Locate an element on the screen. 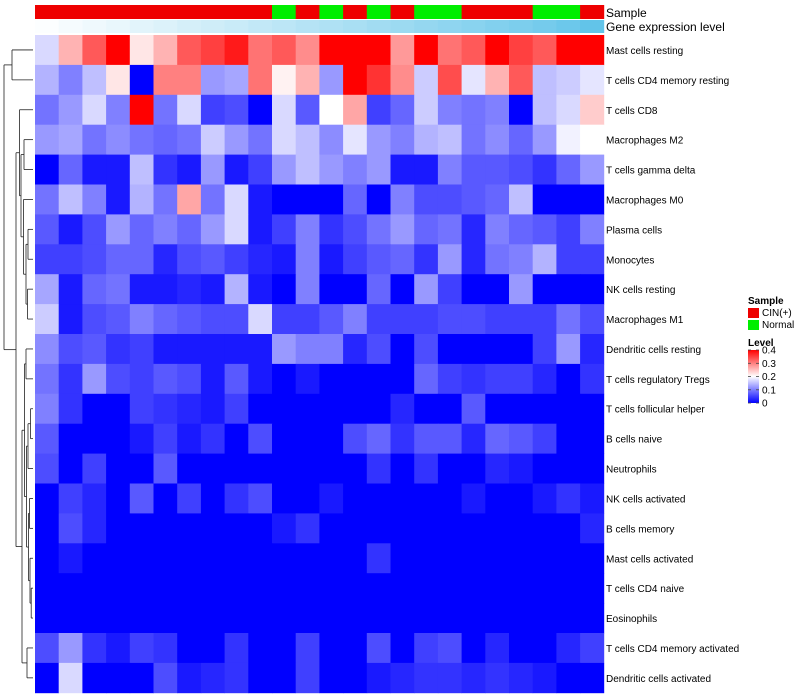 The image size is (800, 700). row-dendrogram is located at coordinates (18, 364).